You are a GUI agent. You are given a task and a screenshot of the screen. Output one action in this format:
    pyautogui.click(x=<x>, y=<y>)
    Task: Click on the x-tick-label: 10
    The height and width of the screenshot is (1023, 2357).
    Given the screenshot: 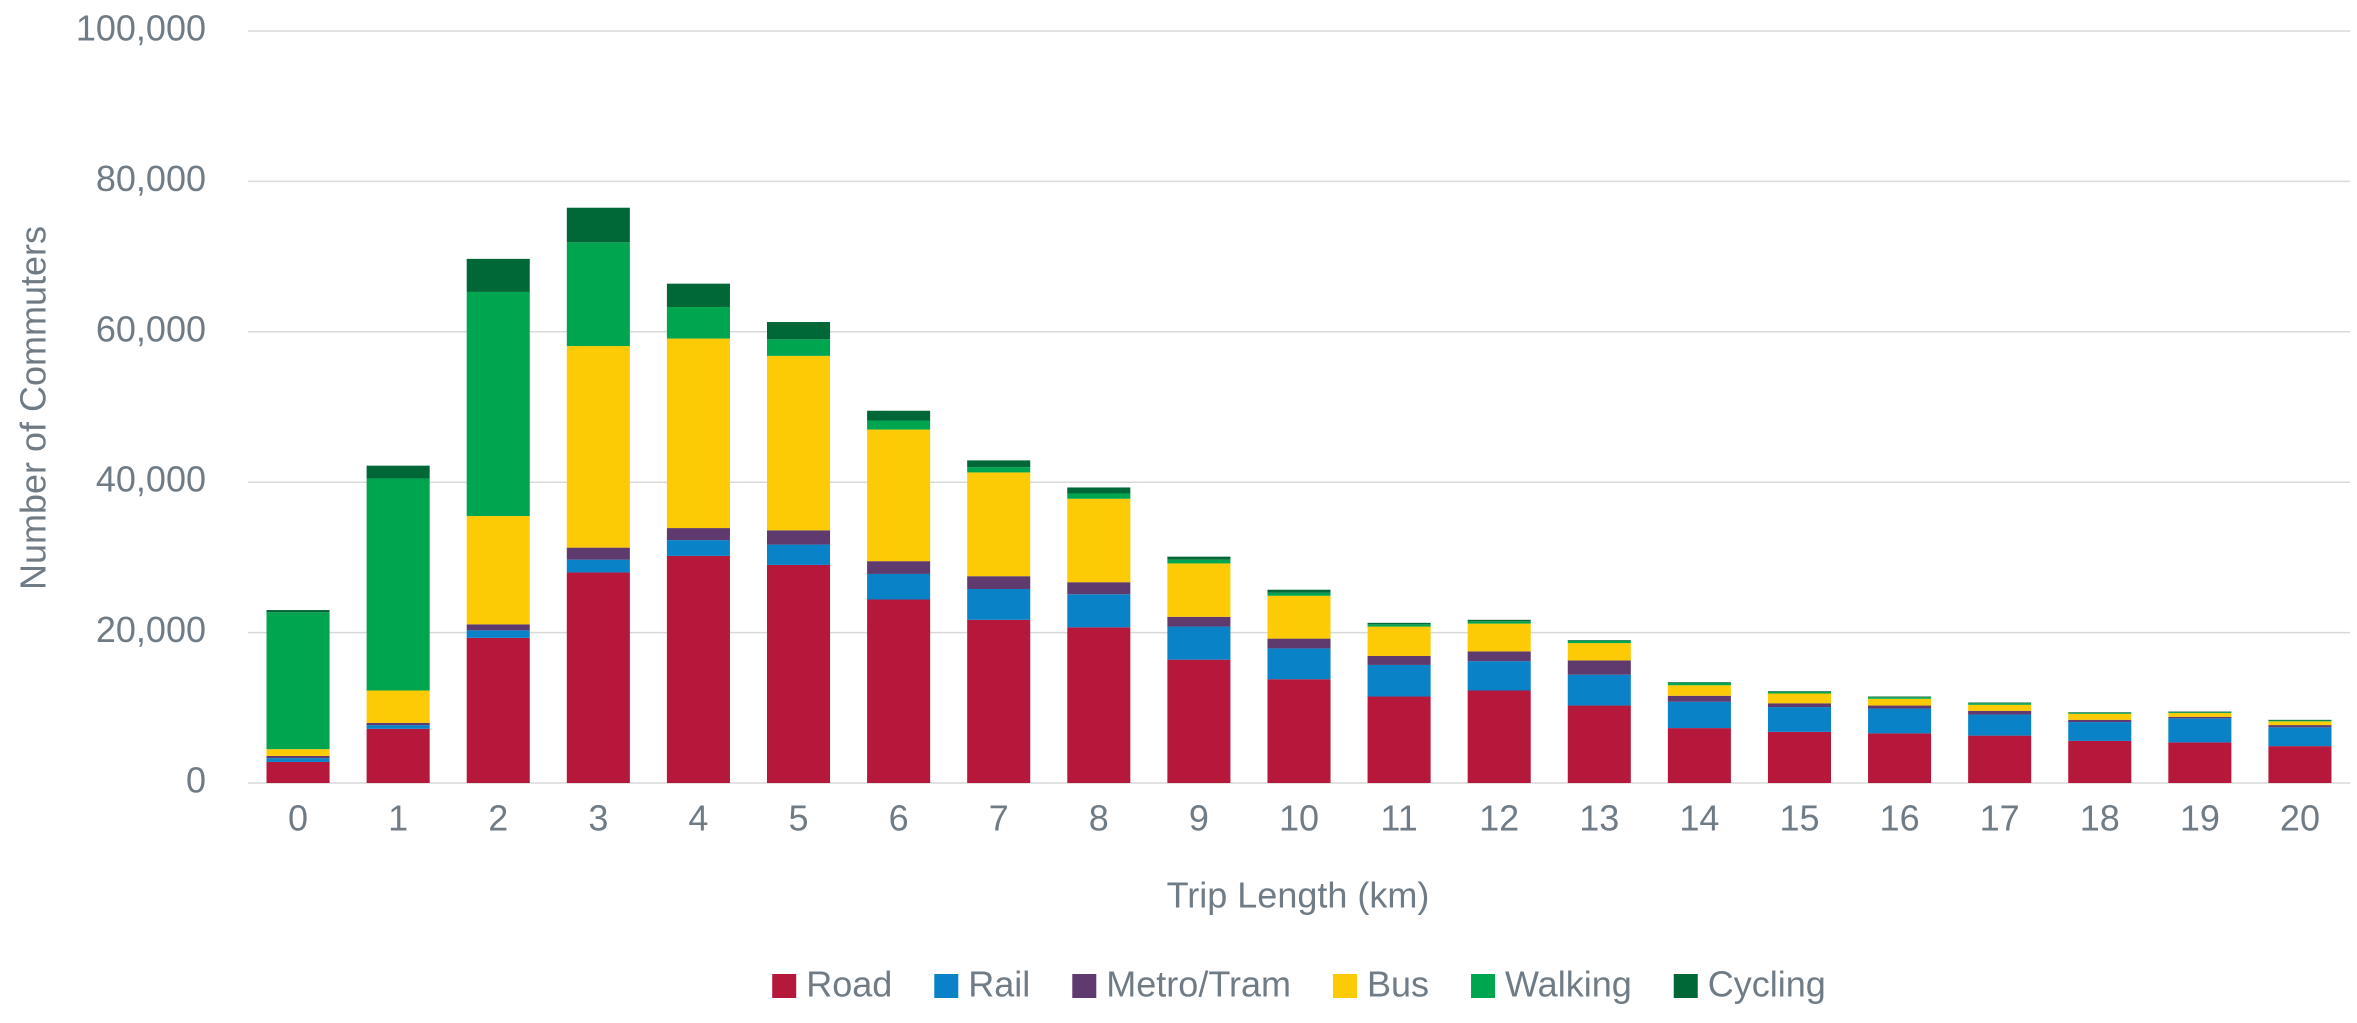 What is the action you would take?
    pyautogui.click(x=1299, y=818)
    